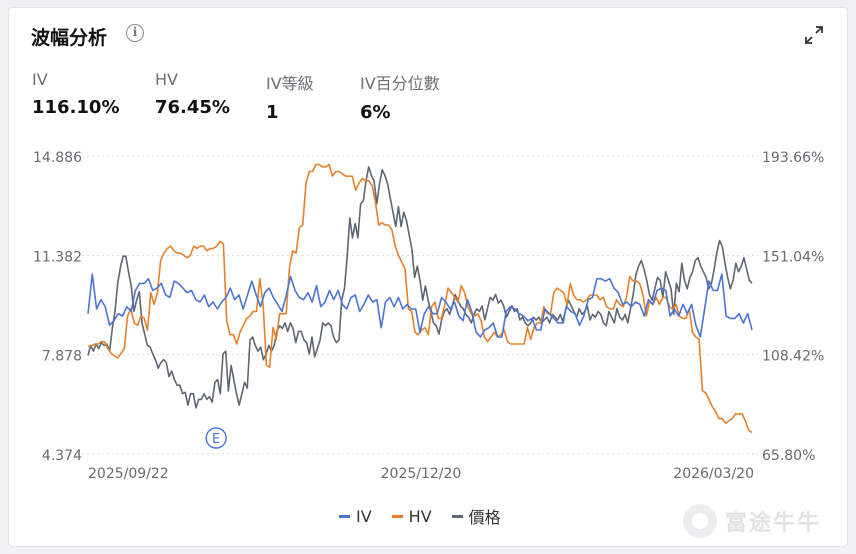  I want to click on card-title: 波幅分析, so click(69, 38).